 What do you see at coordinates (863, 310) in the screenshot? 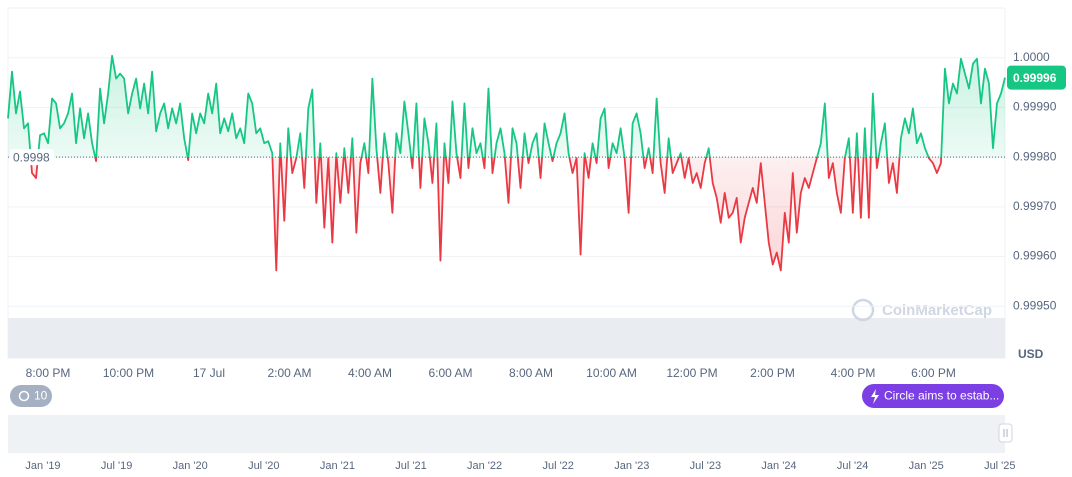
I see `watermark-logo` at bounding box center [863, 310].